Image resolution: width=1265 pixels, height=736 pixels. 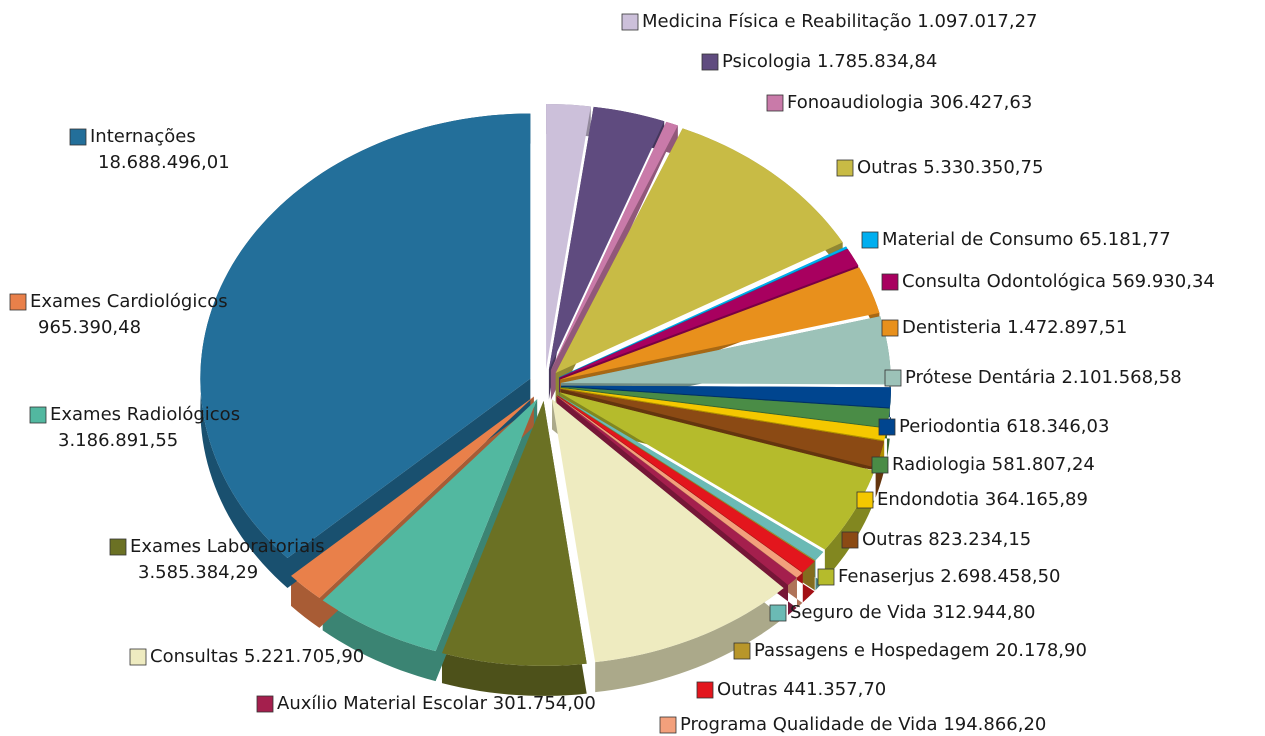 I want to click on slice-label-group: Endondotia 364.165,89, so click(x=982, y=499).